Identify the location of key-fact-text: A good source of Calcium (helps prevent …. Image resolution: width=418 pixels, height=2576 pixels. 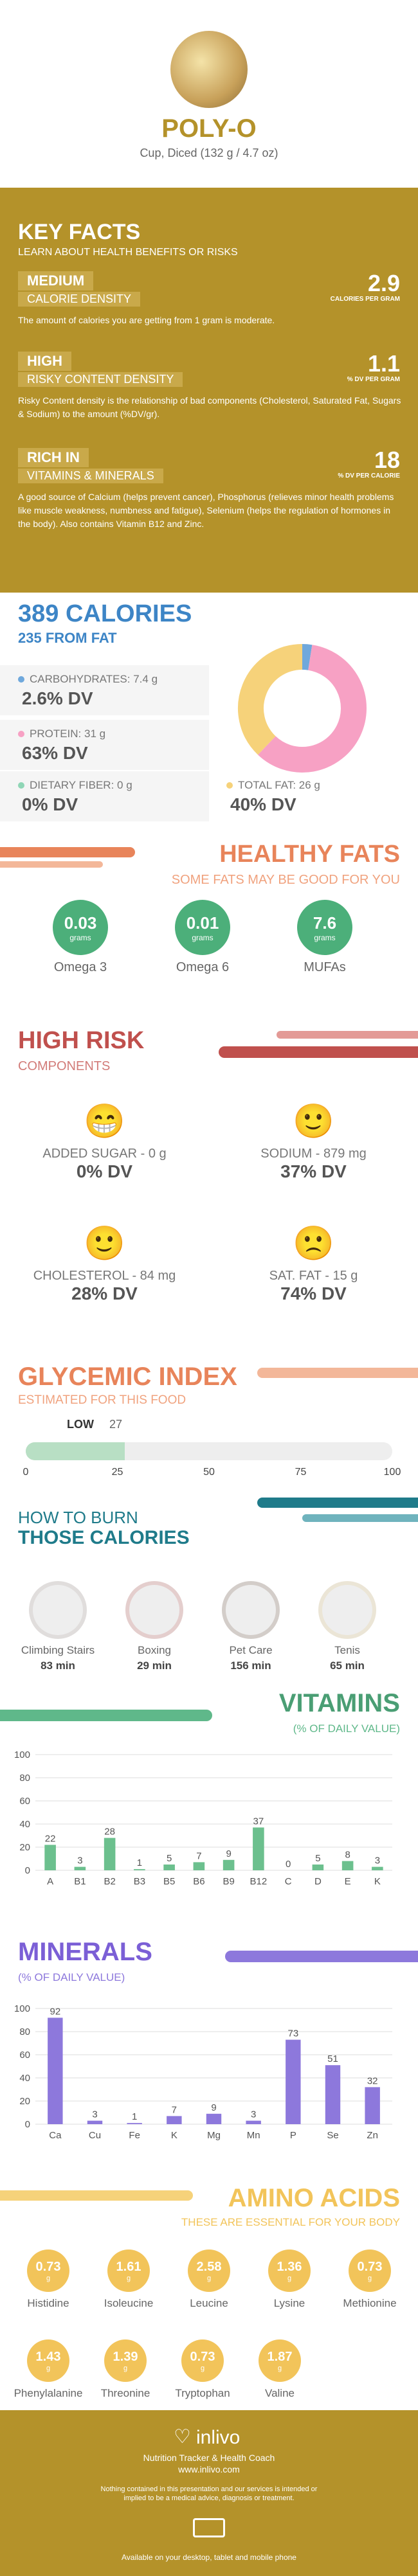
(206, 510).